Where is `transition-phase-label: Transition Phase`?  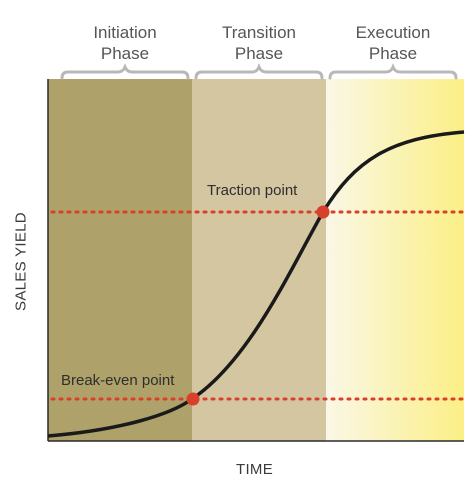
transition-phase-label: Transition Phase is located at coordinates (258, 43).